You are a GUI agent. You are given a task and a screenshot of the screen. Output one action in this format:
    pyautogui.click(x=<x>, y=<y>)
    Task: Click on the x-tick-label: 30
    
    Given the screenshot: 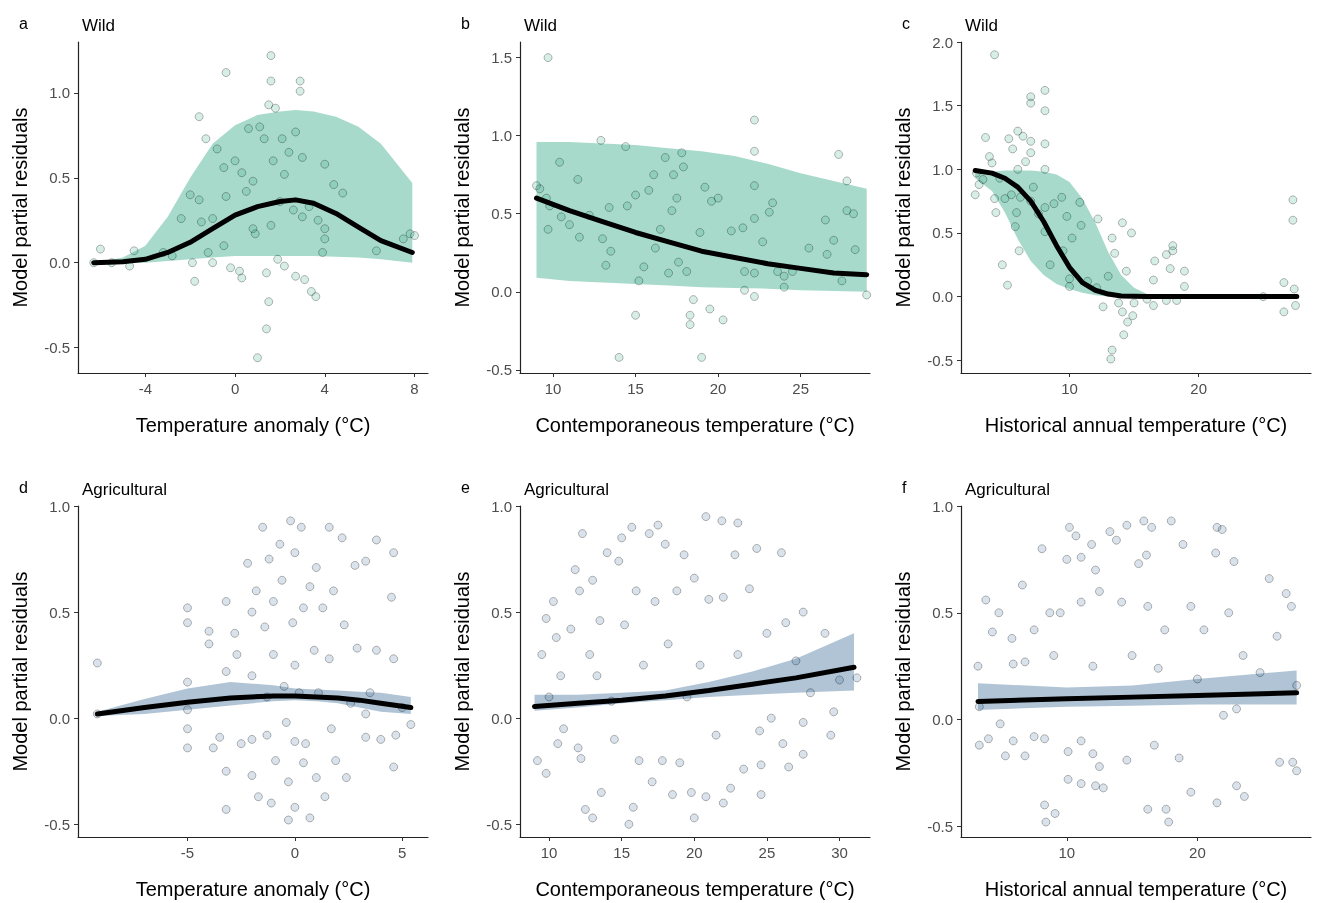 What is the action you would take?
    pyautogui.click(x=839, y=852)
    